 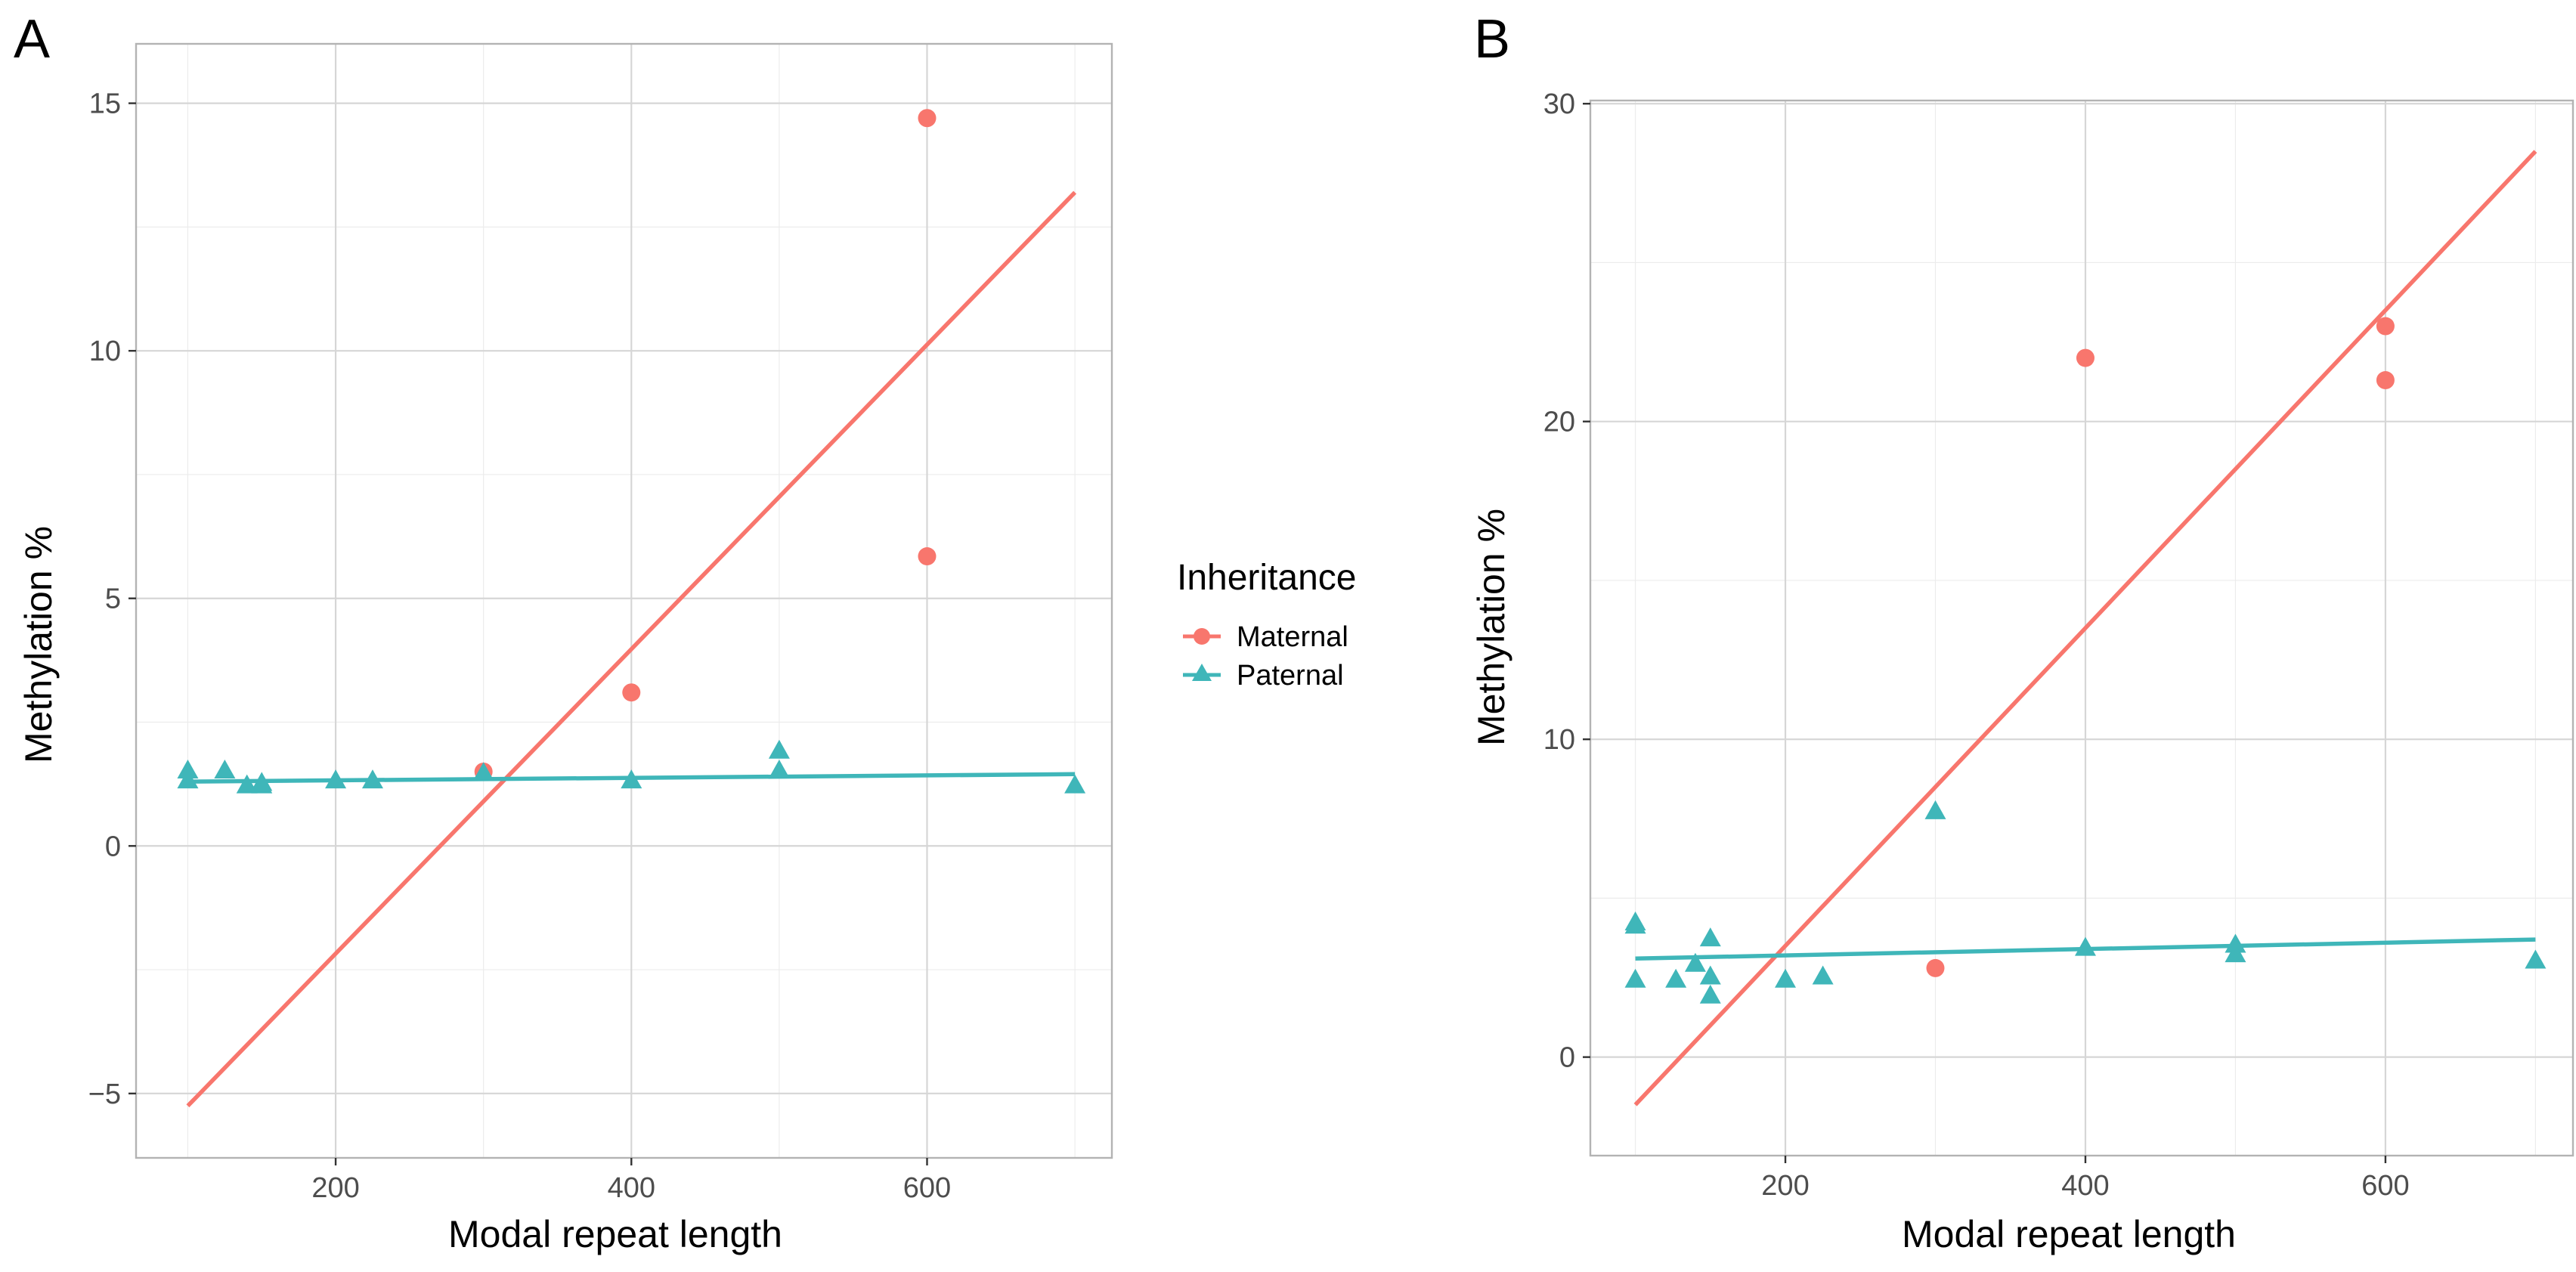 What do you see at coordinates (113, 847) in the screenshot?
I see `panel-a-y-tick-label: 0` at bounding box center [113, 847].